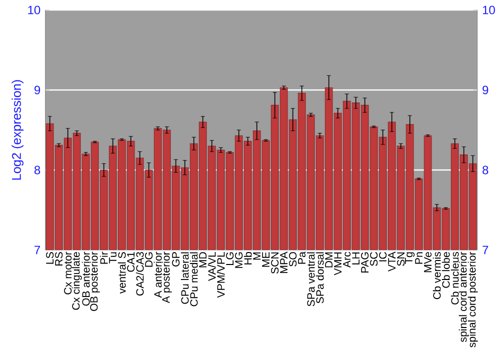 The image size is (500, 350). What do you see at coordinates (410, 258) in the screenshot?
I see `x-tick-label: Tg` at bounding box center [410, 258].